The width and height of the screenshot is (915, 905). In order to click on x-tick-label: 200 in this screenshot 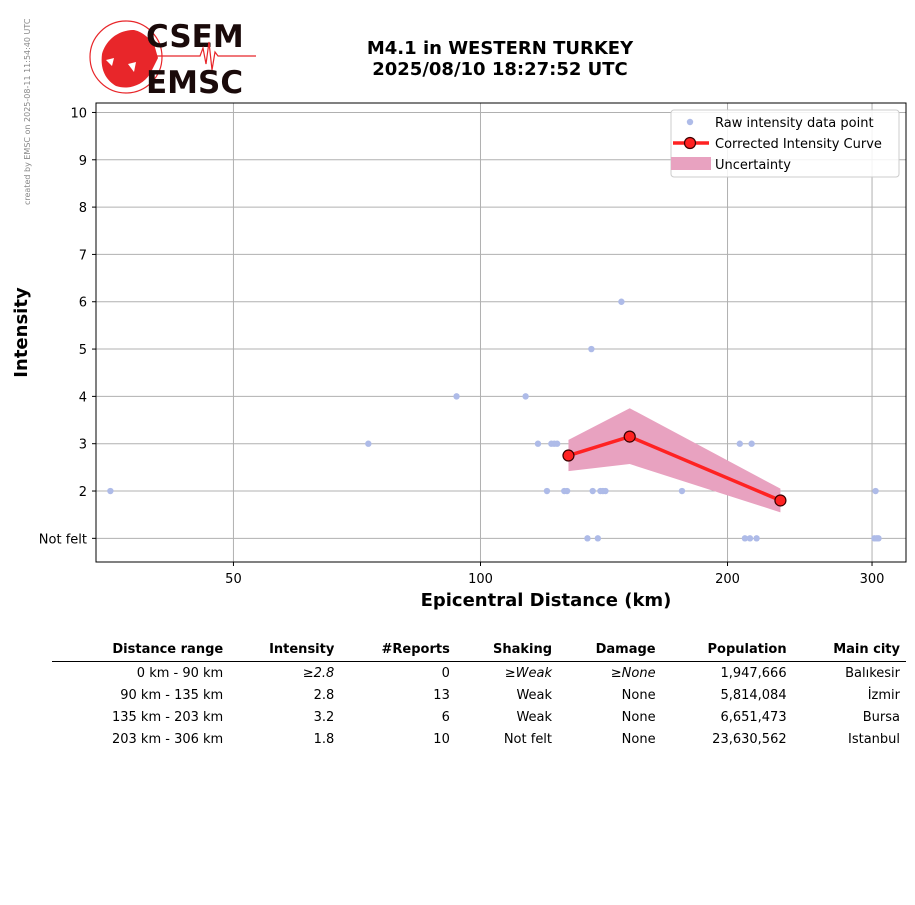, I will do `click(727, 579)`.